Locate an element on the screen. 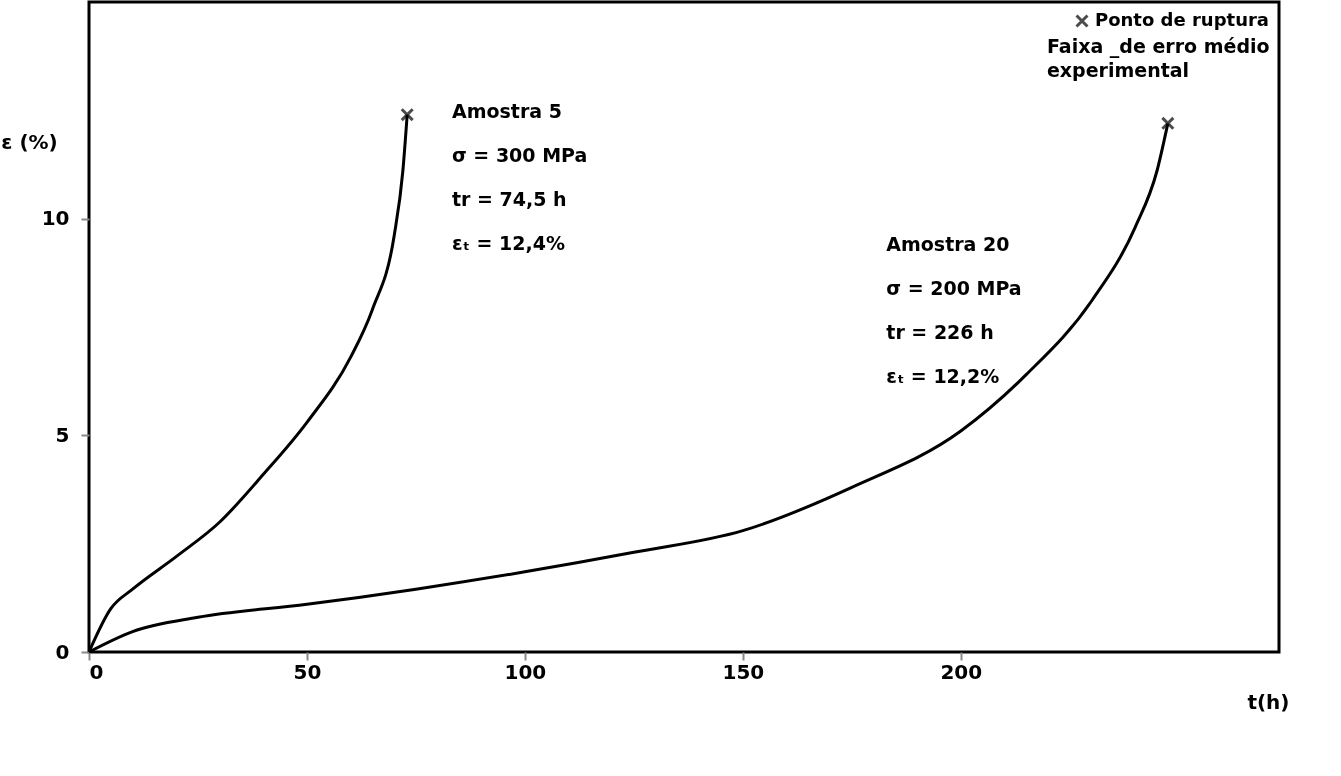  x-tick-label: 200 is located at coordinates (961, 671).